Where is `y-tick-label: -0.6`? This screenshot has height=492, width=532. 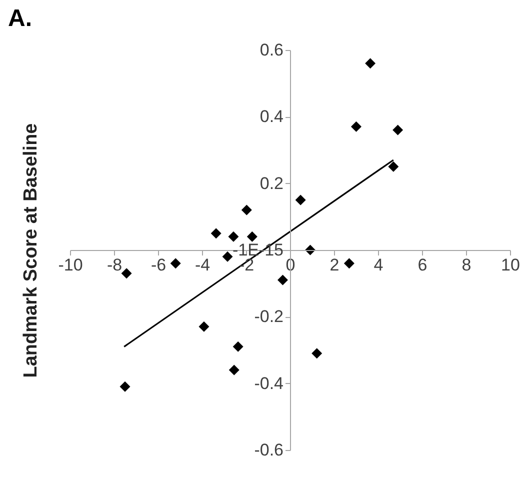 y-tick-label: -0.6 is located at coordinates (269, 450).